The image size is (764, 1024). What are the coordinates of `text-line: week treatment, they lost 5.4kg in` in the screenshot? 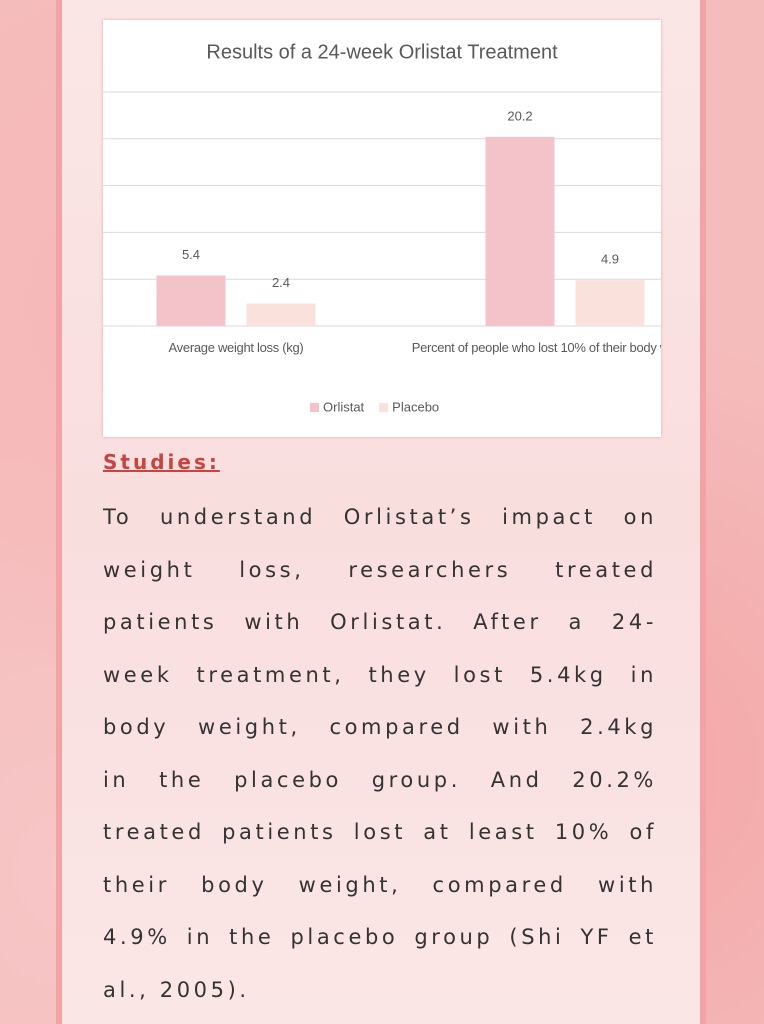 It's located at (380, 674).